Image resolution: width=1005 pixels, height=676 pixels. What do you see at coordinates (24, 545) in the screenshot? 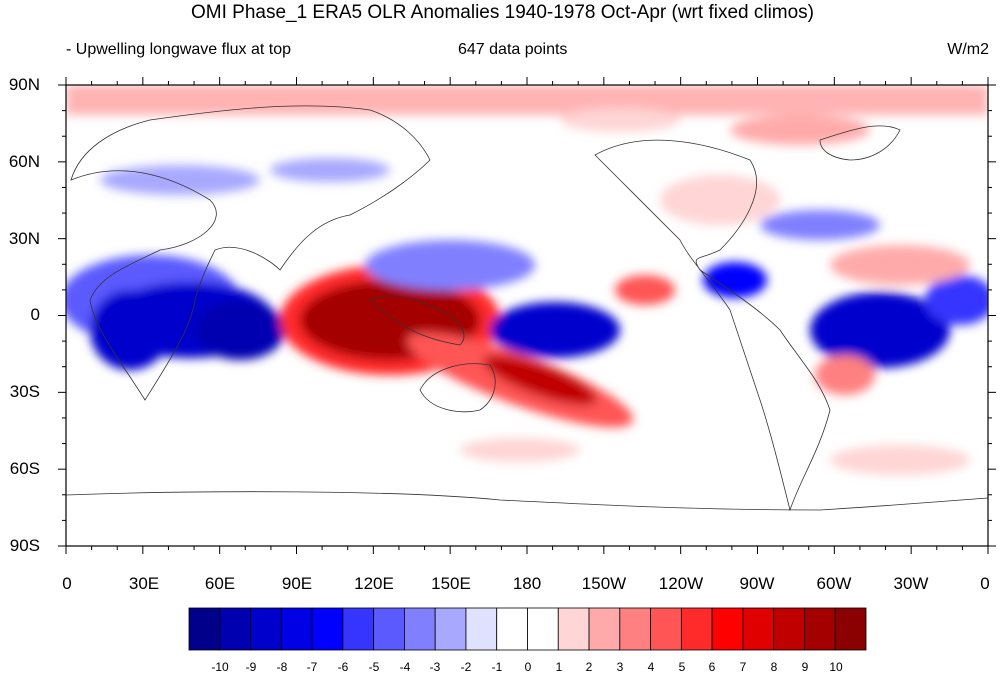
I see `lat-label: 90S` at bounding box center [24, 545].